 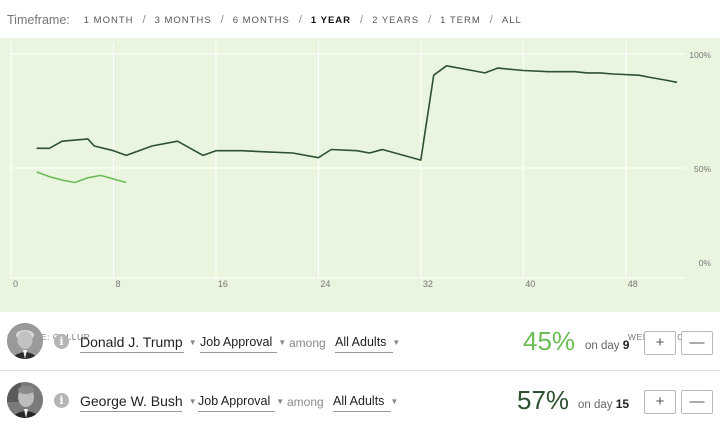 I want to click on president-select: George W. Bush ▼, so click(x=138, y=401).